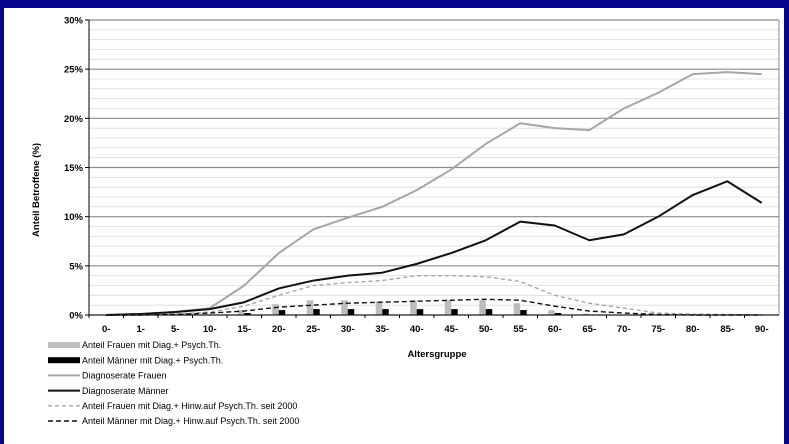  Describe the element at coordinates (74, 119) in the screenshot. I see `y-tick-label: 20%` at that location.